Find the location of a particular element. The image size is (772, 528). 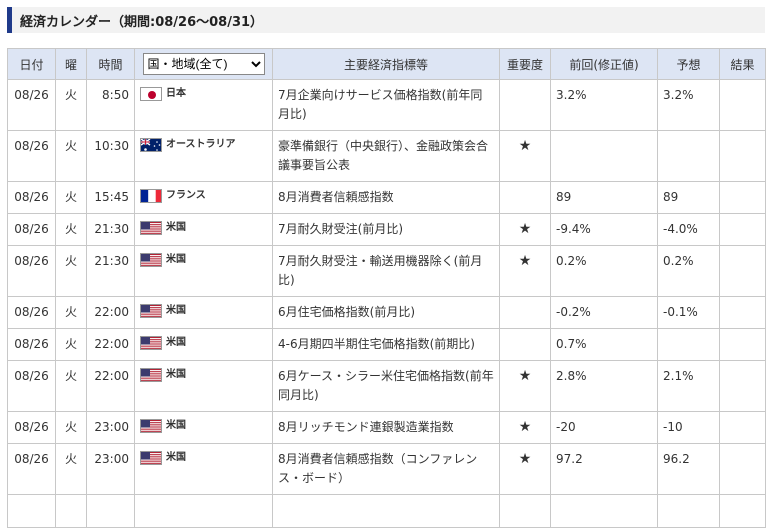

country-name: 日本 is located at coordinates (176, 93).